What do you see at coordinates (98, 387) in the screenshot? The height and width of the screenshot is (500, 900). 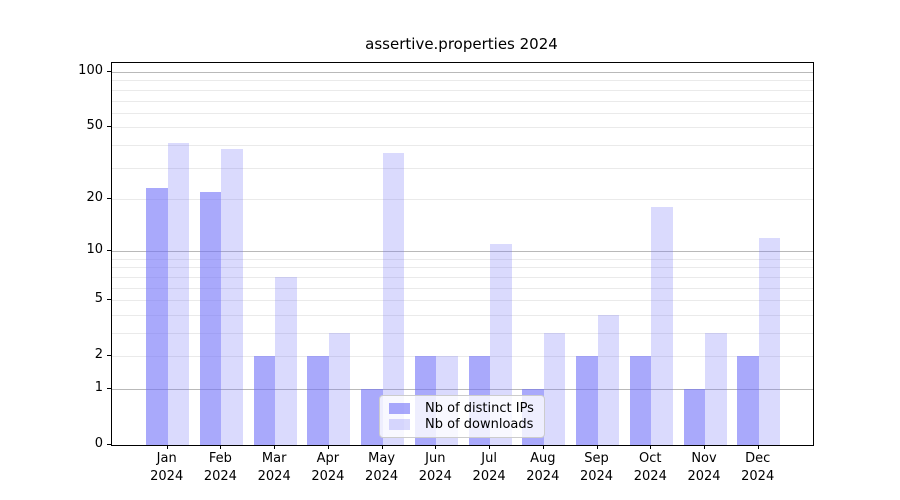 I see `y-tick-label: 1` at bounding box center [98, 387].